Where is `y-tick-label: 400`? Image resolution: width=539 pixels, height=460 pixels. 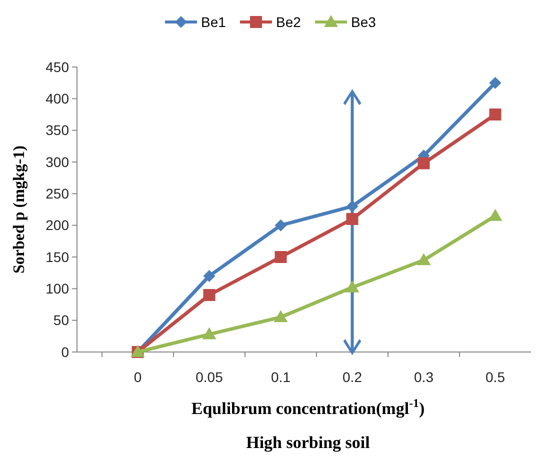 y-tick-label: 400 is located at coordinates (58, 98).